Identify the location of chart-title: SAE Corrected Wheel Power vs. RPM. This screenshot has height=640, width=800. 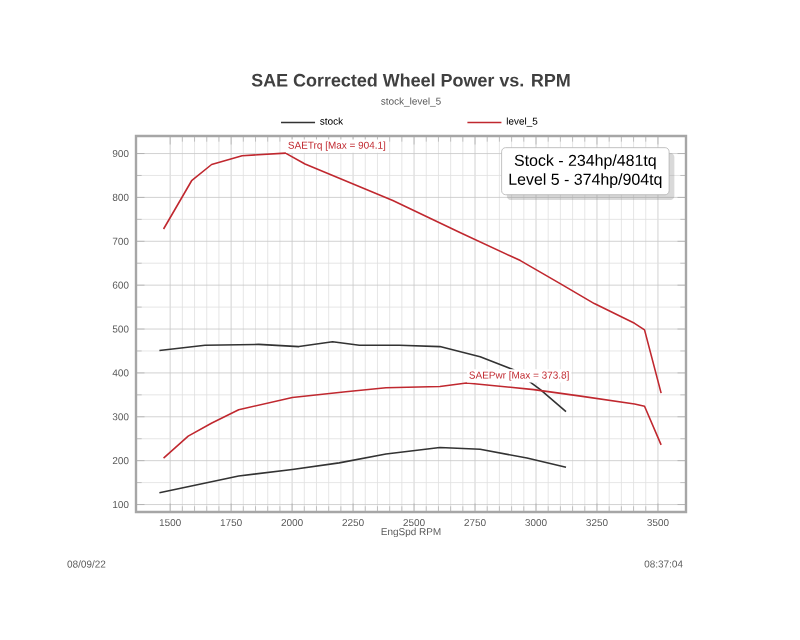
(410, 80).